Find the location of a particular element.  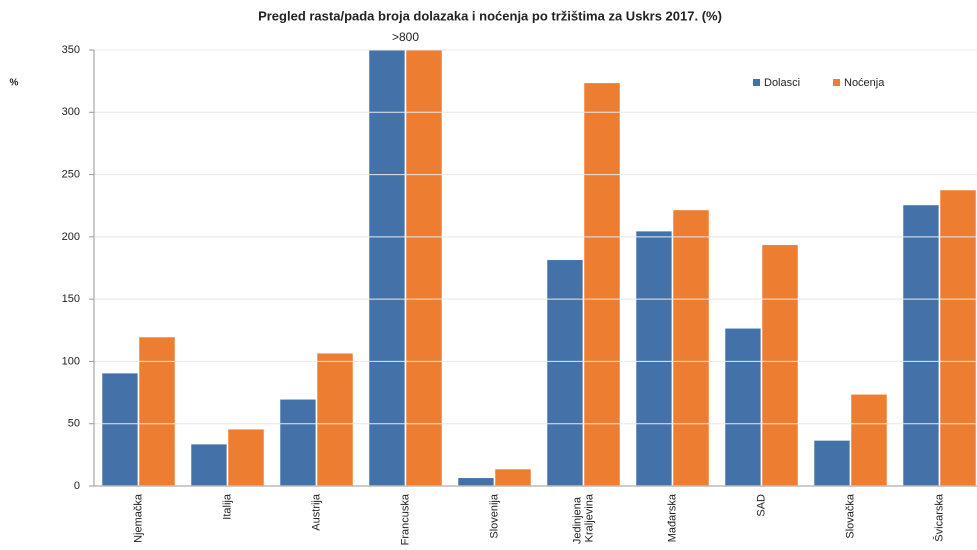

x-tick-label: Jedinjena Kraljevina is located at coordinates (583, 518).